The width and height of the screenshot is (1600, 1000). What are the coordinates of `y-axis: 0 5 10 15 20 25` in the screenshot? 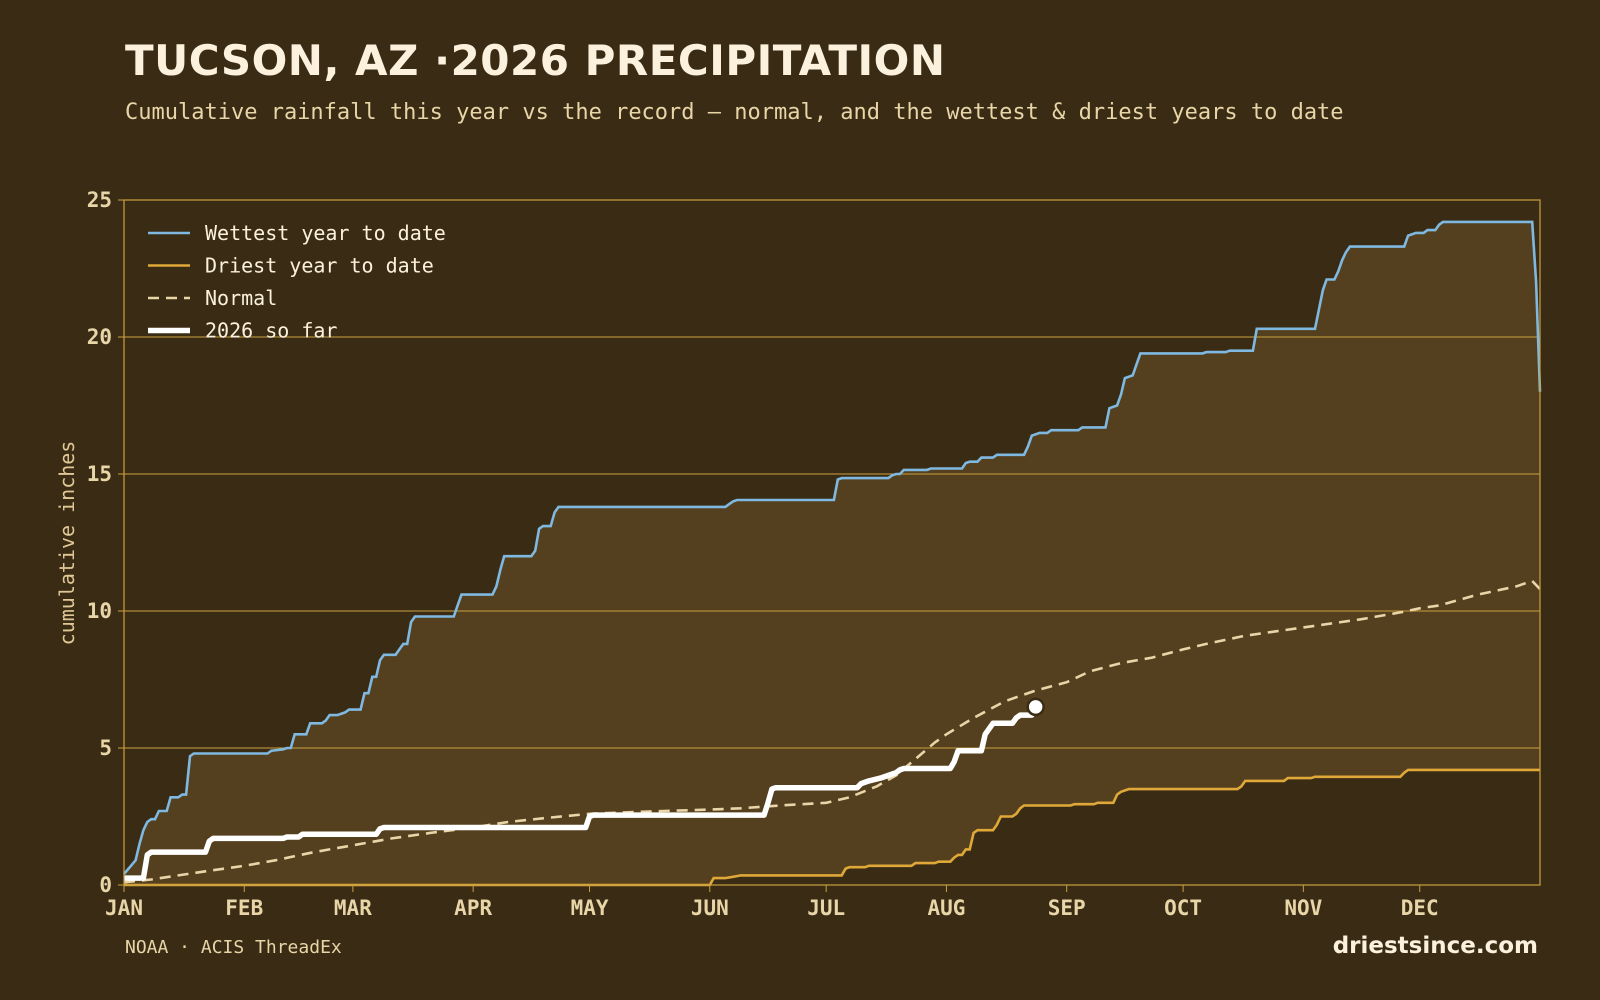 It's located at (105, 542).